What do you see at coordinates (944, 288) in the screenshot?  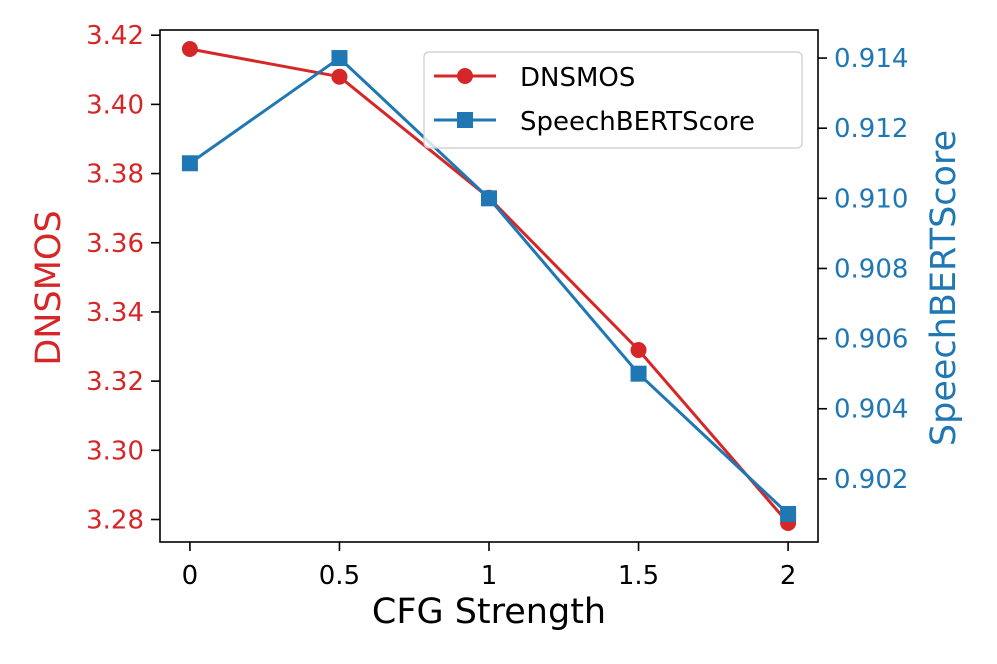 I see `y-right-axis-label: SpeechBERTScore` at bounding box center [944, 288].